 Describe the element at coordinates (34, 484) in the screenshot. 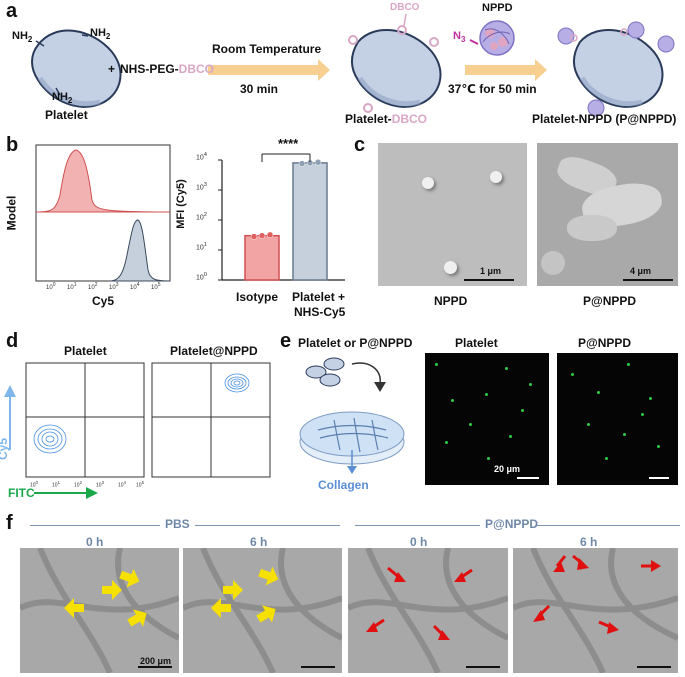

I see `flow-d-tick-0: 10⁰` at that location.